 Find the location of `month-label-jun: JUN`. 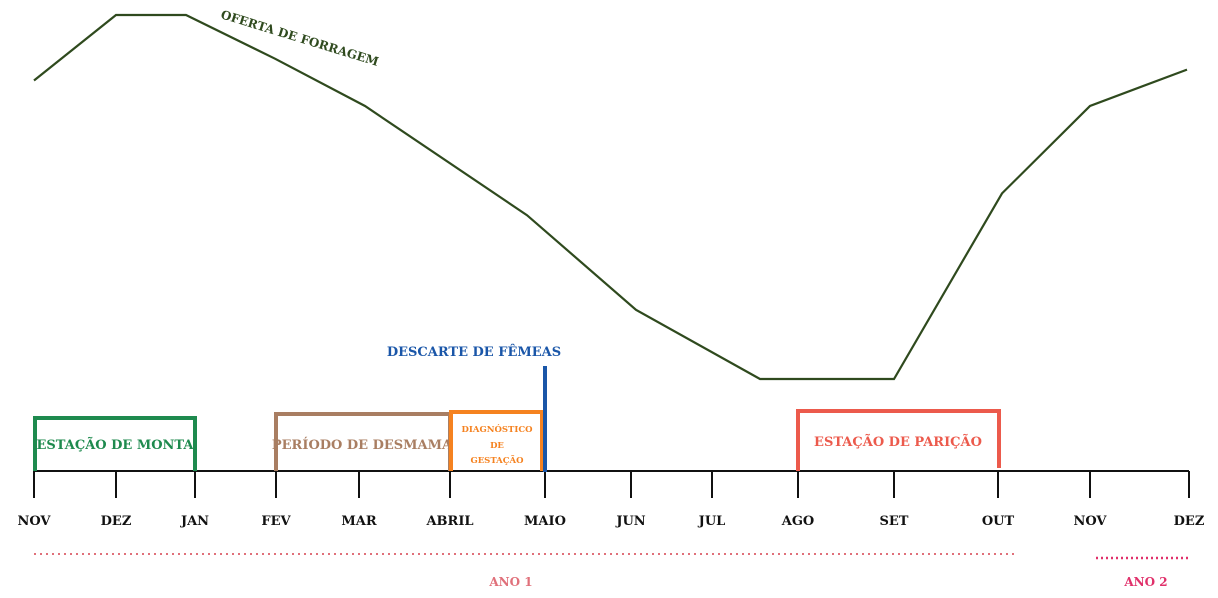

month-label-jun: JUN is located at coordinates (630, 521).